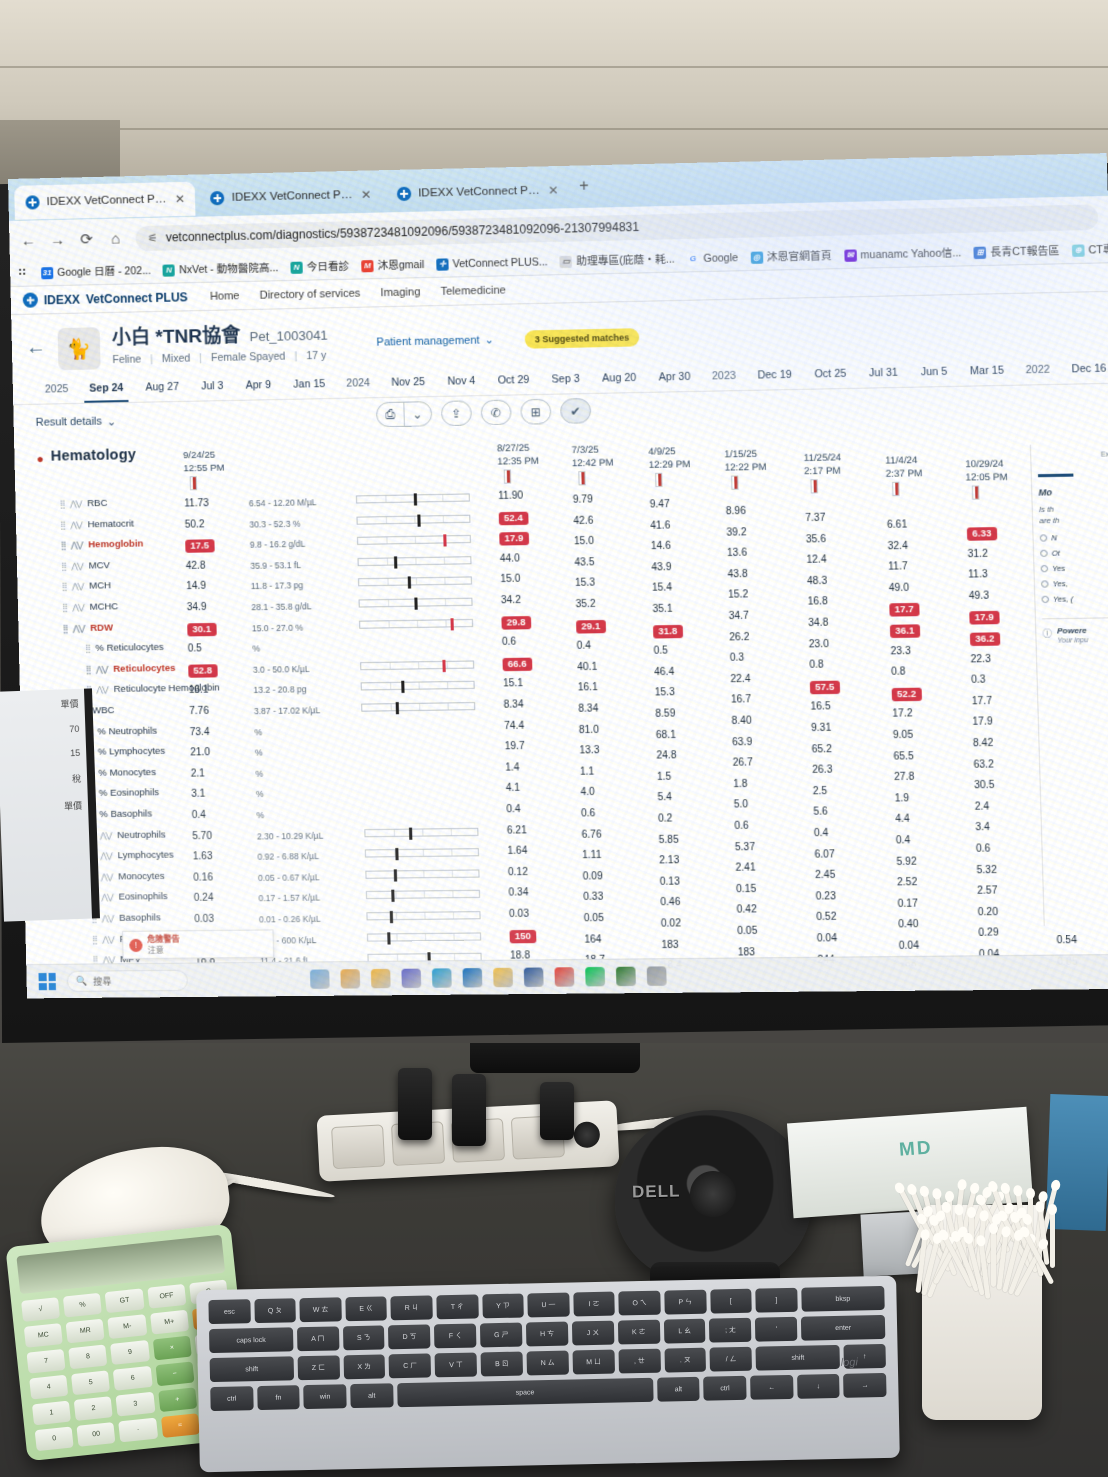 This screenshot has width=1108, height=1477. What do you see at coordinates (582, 338) in the screenshot?
I see `status-badge: 3 Suggested matches` at bounding box center [582, 338].